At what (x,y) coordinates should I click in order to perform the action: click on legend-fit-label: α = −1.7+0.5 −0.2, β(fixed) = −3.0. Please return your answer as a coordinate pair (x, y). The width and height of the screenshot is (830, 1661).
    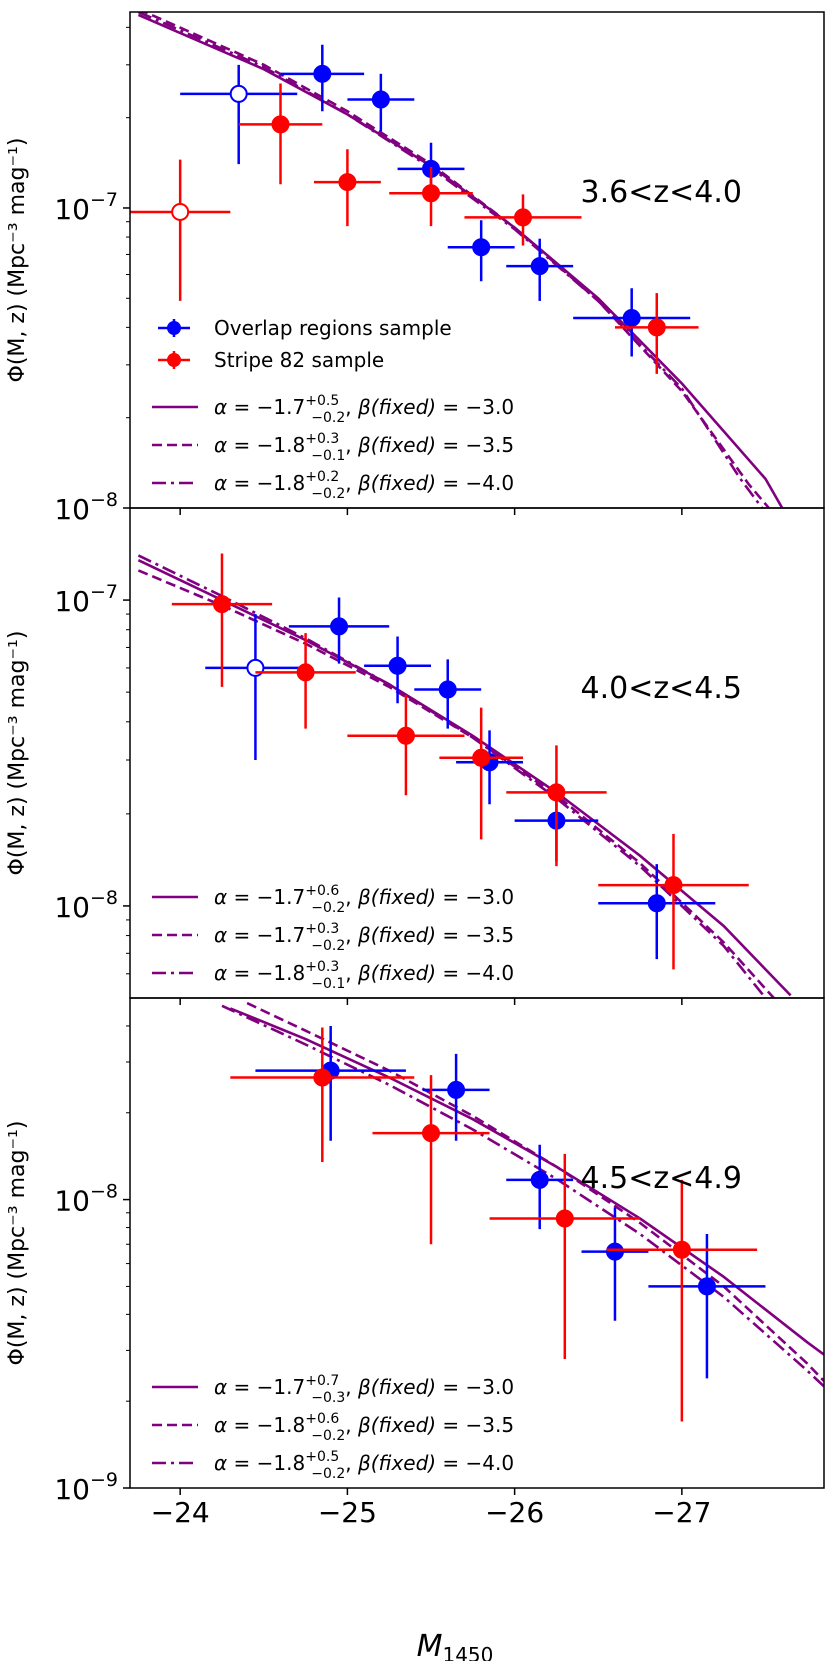
    Looking at the image, I should click on (364, 409).